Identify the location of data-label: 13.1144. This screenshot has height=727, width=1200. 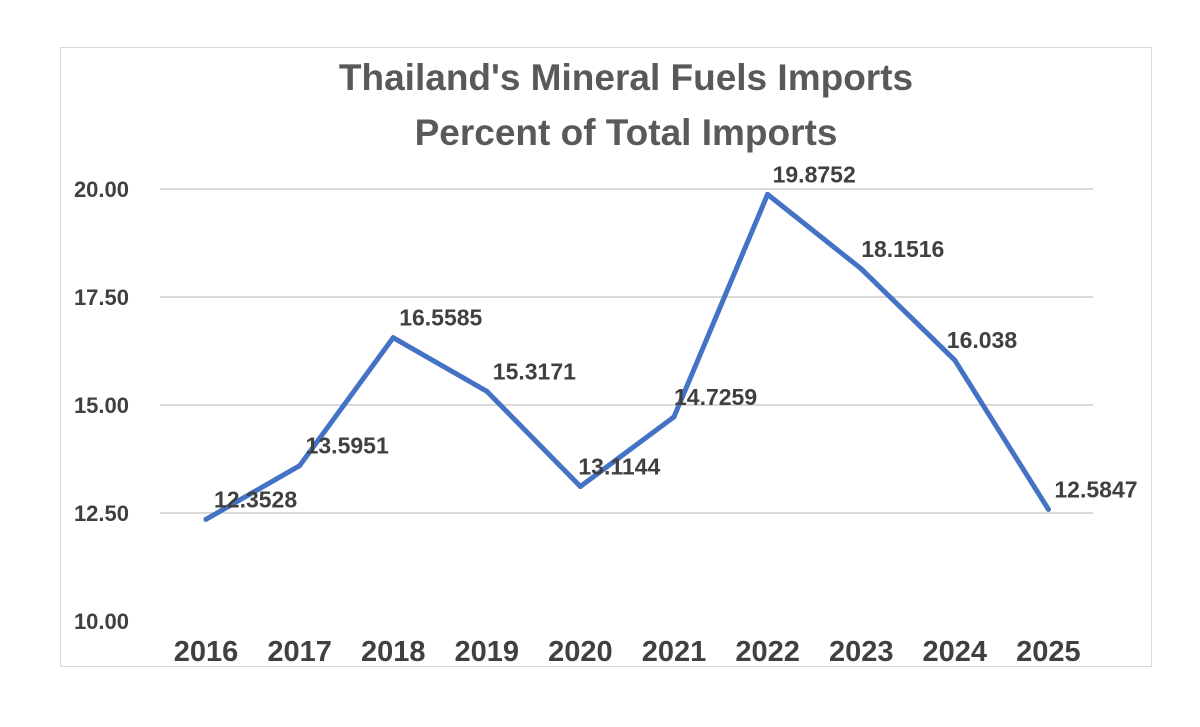
(619, 466).